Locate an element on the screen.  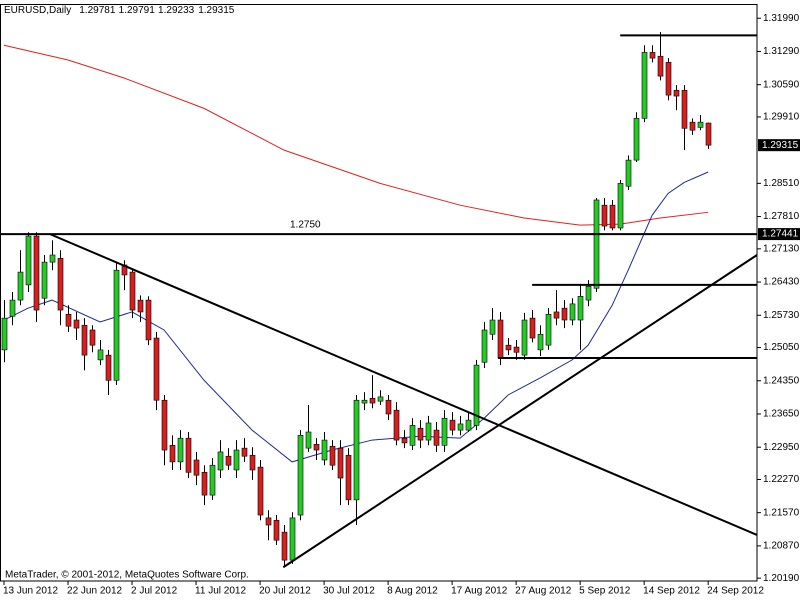
x-tick-label: 17 Aug 2012 is located at coordinates (479, 591).